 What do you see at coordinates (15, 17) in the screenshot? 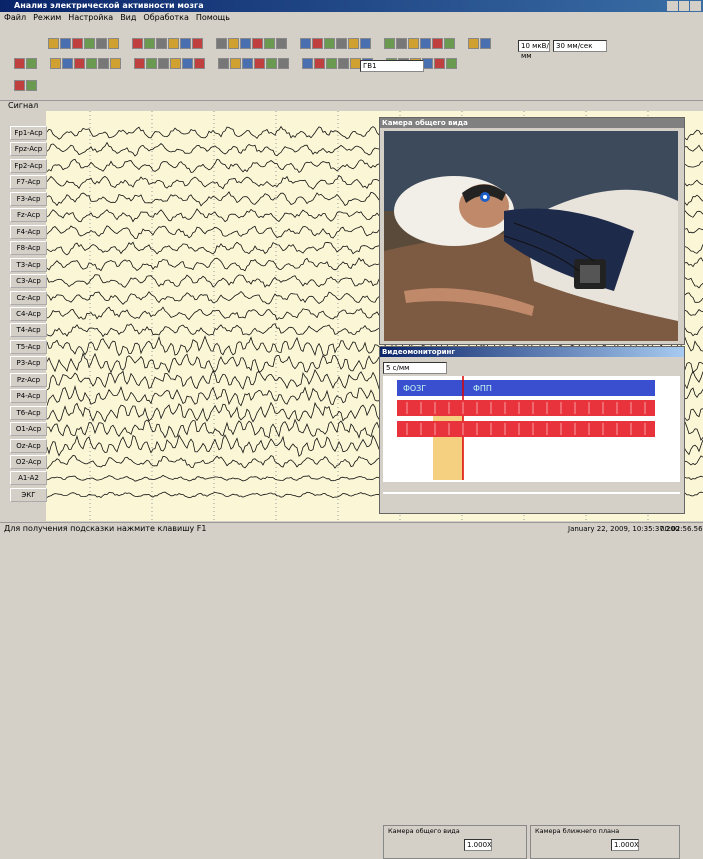
I see `menu-item: Файл` at bounding box center [15, 17].